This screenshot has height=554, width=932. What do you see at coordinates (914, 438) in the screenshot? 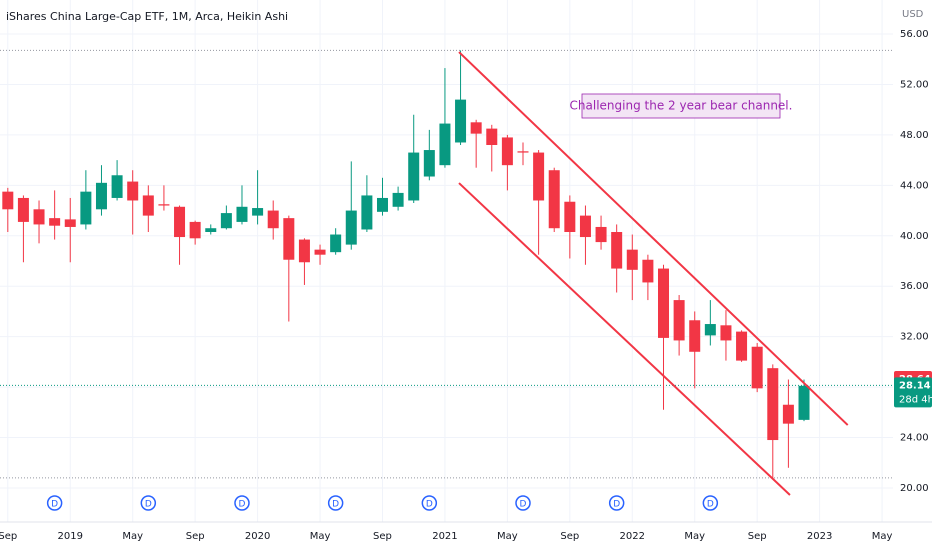
I see `y-tick-label: 24.00` at bounding box center [914, 438].